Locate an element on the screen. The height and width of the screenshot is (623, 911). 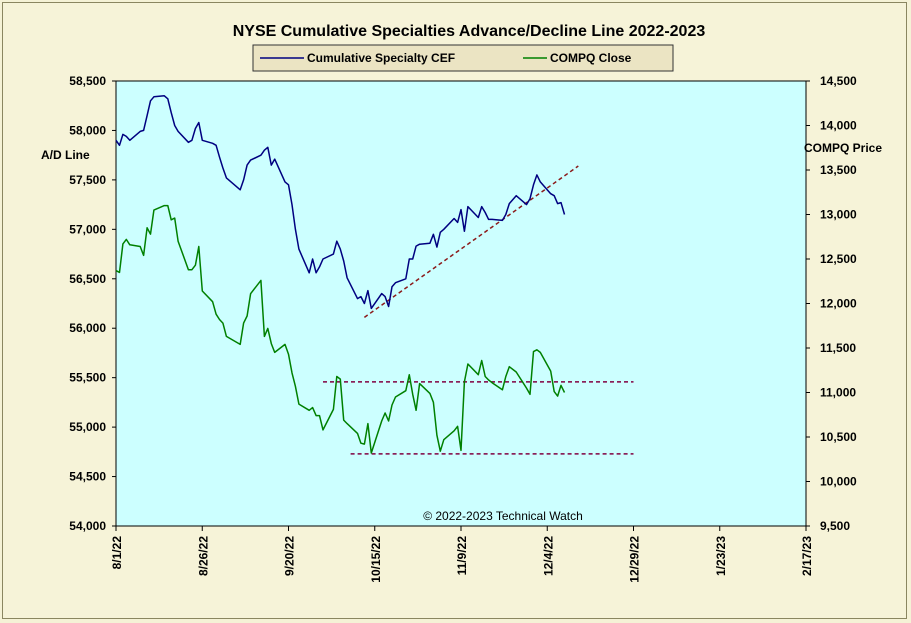
right-axis-label: COMPQ Price is located at coordinates (843, 148).